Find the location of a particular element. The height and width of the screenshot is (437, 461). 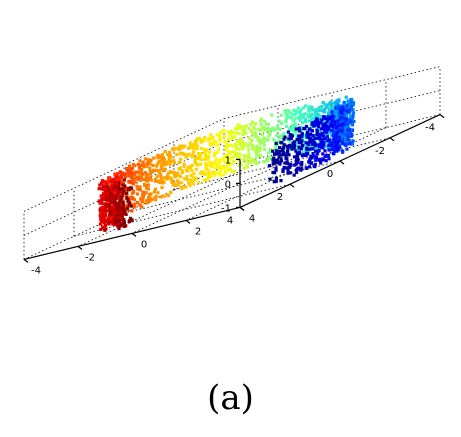

z-tick-label: -1 is located at coordinates (226, 208).